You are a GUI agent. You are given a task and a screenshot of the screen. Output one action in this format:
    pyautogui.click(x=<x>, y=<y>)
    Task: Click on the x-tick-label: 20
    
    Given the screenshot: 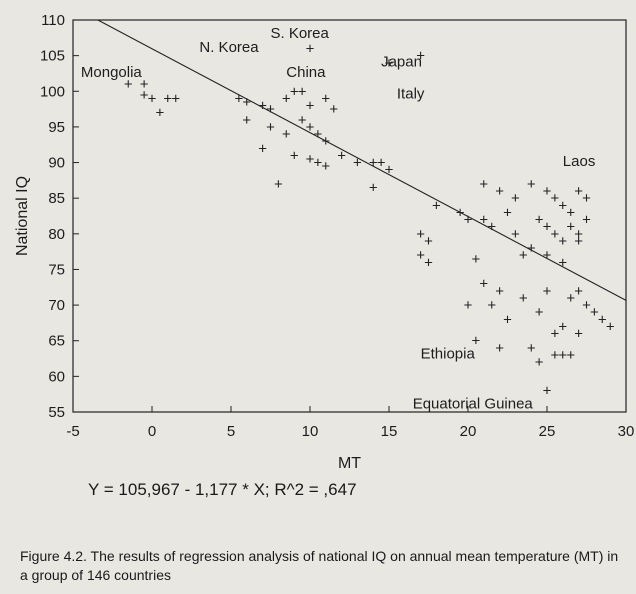 What is the action you would take?
    pyautogui.click(x=468, y=431)
    